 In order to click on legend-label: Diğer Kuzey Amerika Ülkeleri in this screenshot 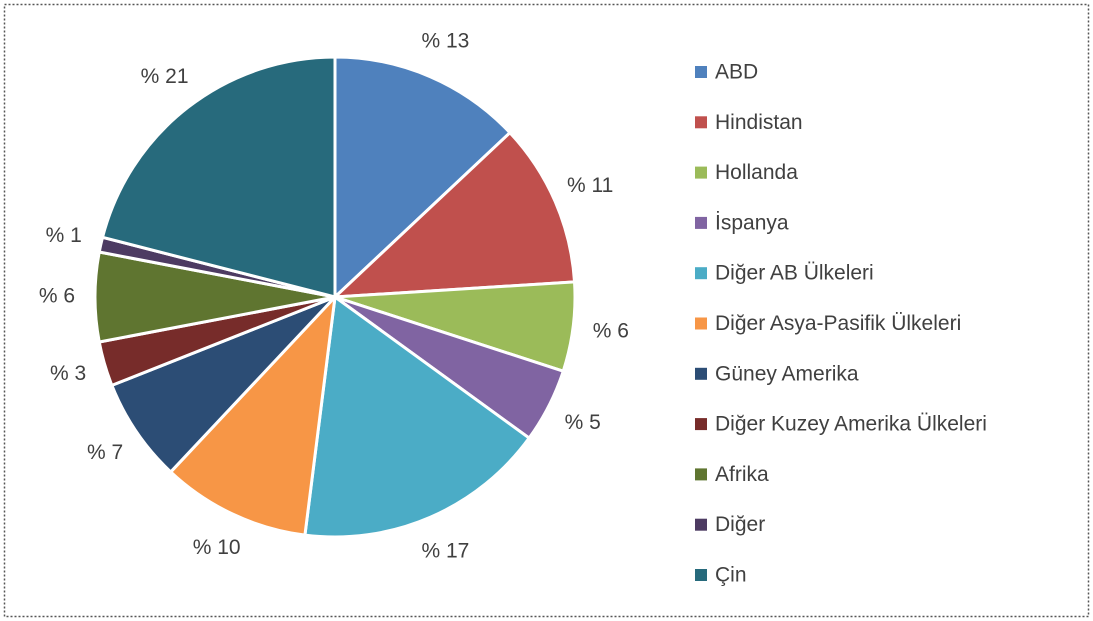, I will do `click(851, 424)`.